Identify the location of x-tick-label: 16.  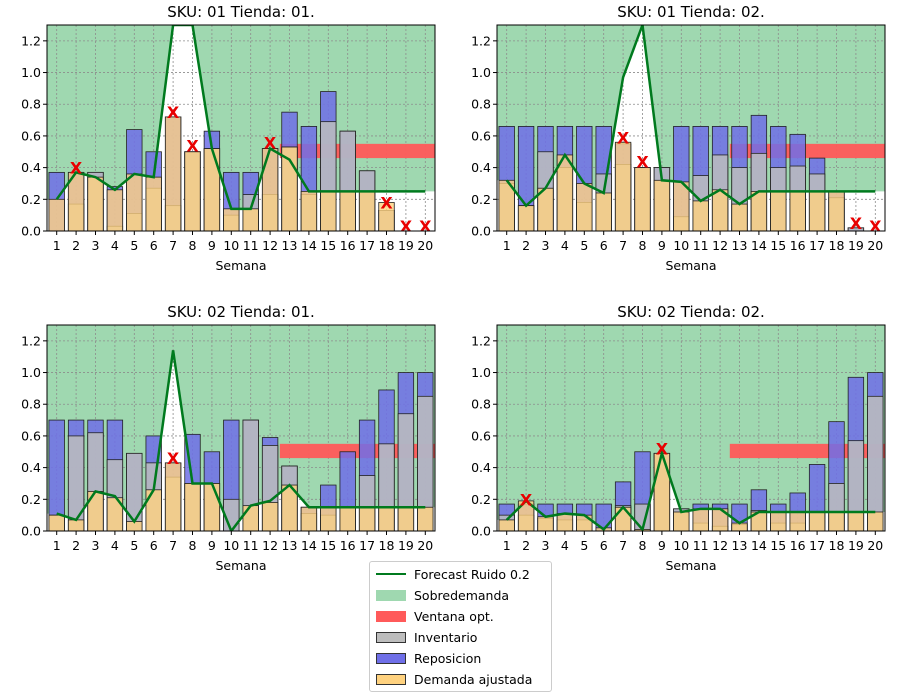
(348, 545).